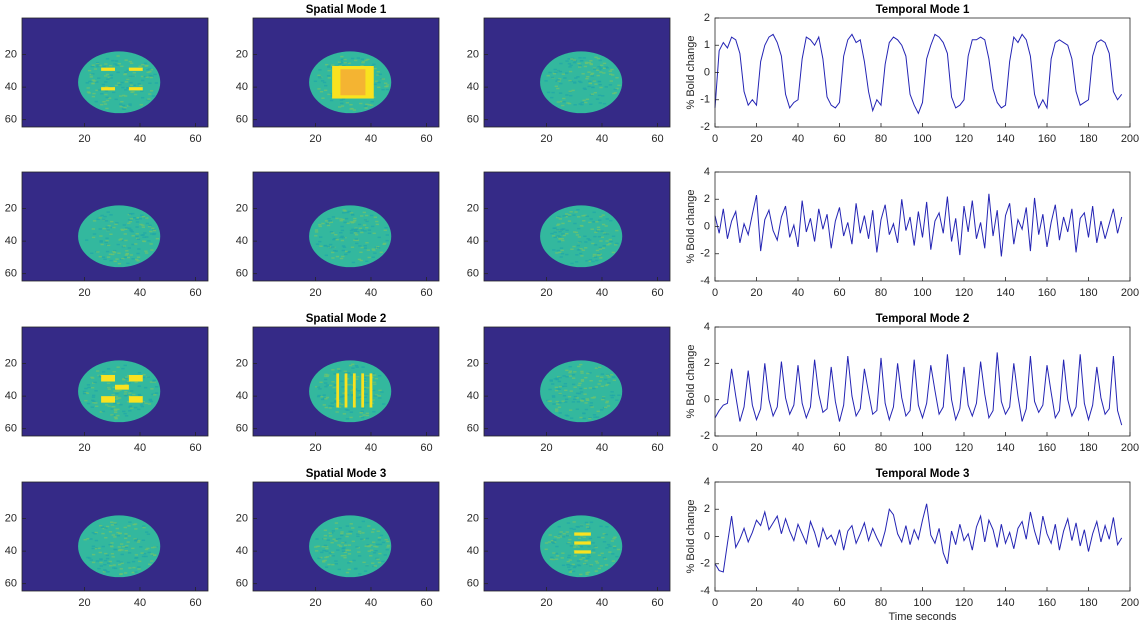 The image size is (1145, 628). Describe the element at coordinates (473, 551) in the screenshot. I see `y-tick-label: 40` at that location.